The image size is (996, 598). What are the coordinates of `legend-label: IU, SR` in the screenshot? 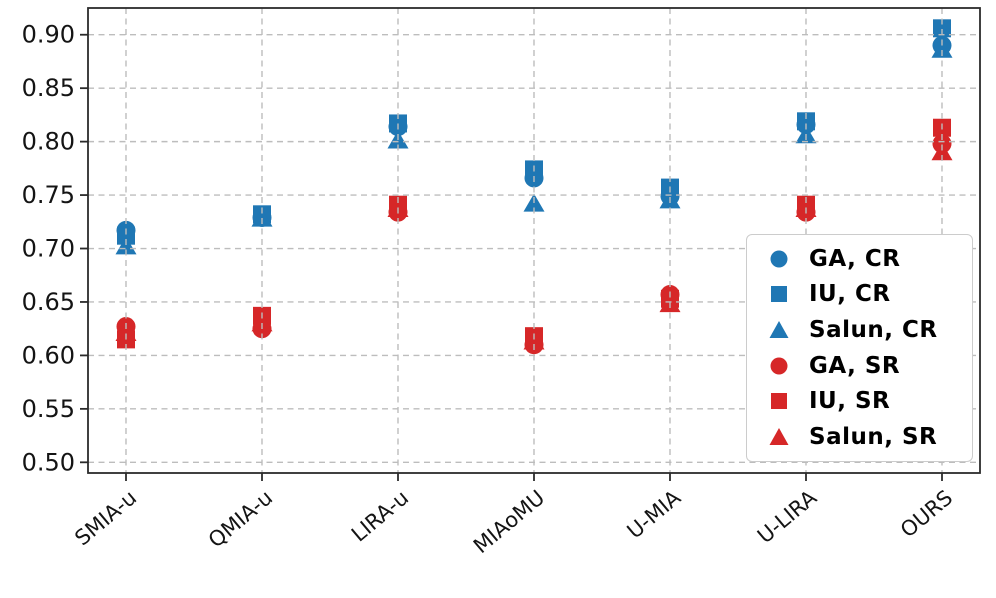 It's located at (850, 401).